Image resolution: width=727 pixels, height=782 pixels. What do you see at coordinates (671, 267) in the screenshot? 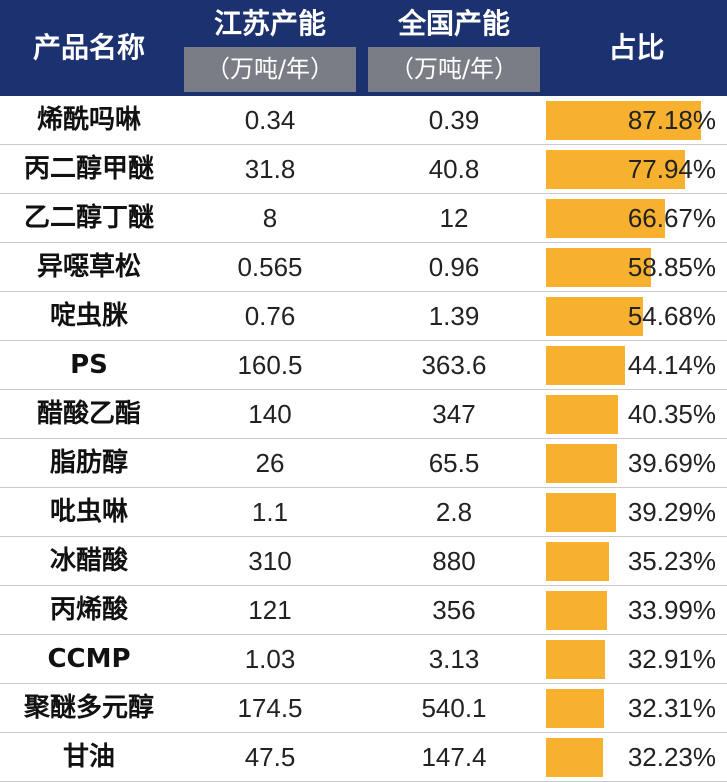
I see `ratio-label: 58.85%` at bounding box center [671, 267].